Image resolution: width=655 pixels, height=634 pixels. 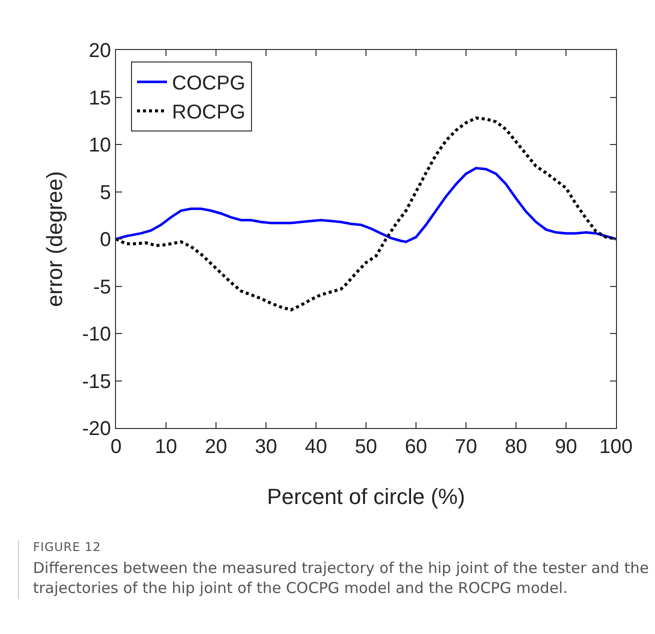 I want to click on x-tick-label: 30, so click(x=266, y=447).